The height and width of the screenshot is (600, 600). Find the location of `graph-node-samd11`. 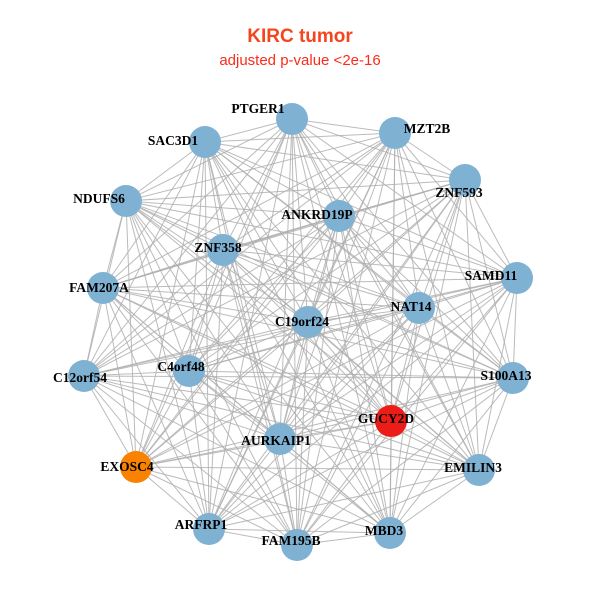

graph-node-samd11 is located at coordinates (517, 278).